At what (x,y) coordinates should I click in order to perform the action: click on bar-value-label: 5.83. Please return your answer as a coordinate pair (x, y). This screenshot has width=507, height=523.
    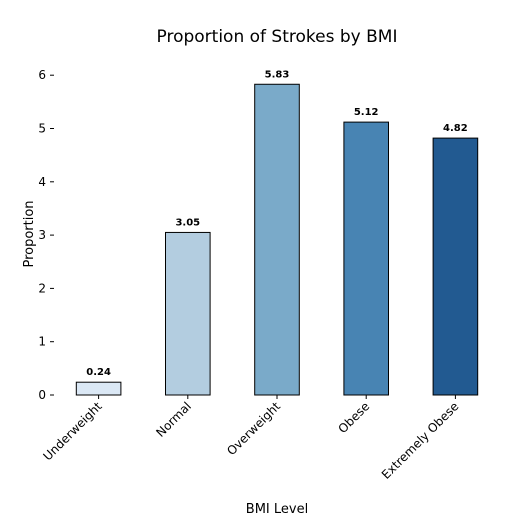
    Looking at the image, I should click on (277, 74).